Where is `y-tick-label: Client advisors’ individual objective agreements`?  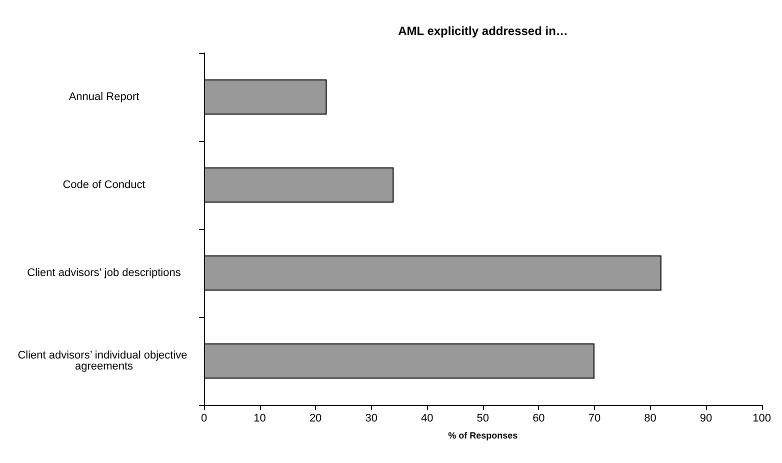
y-tick-label: Client advisors’ individual objective agreements is located at coordinates (104, 361).